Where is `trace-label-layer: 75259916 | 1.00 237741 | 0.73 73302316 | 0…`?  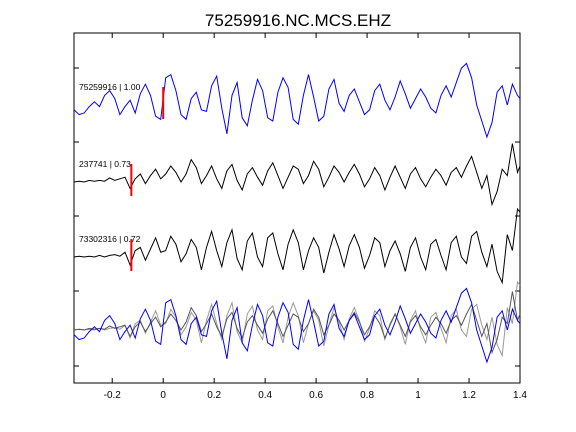
trace-label-layer: 75259916 | 1.00 237741 | 0.73 73302316 | 0… is located at coordinates (110, 163).